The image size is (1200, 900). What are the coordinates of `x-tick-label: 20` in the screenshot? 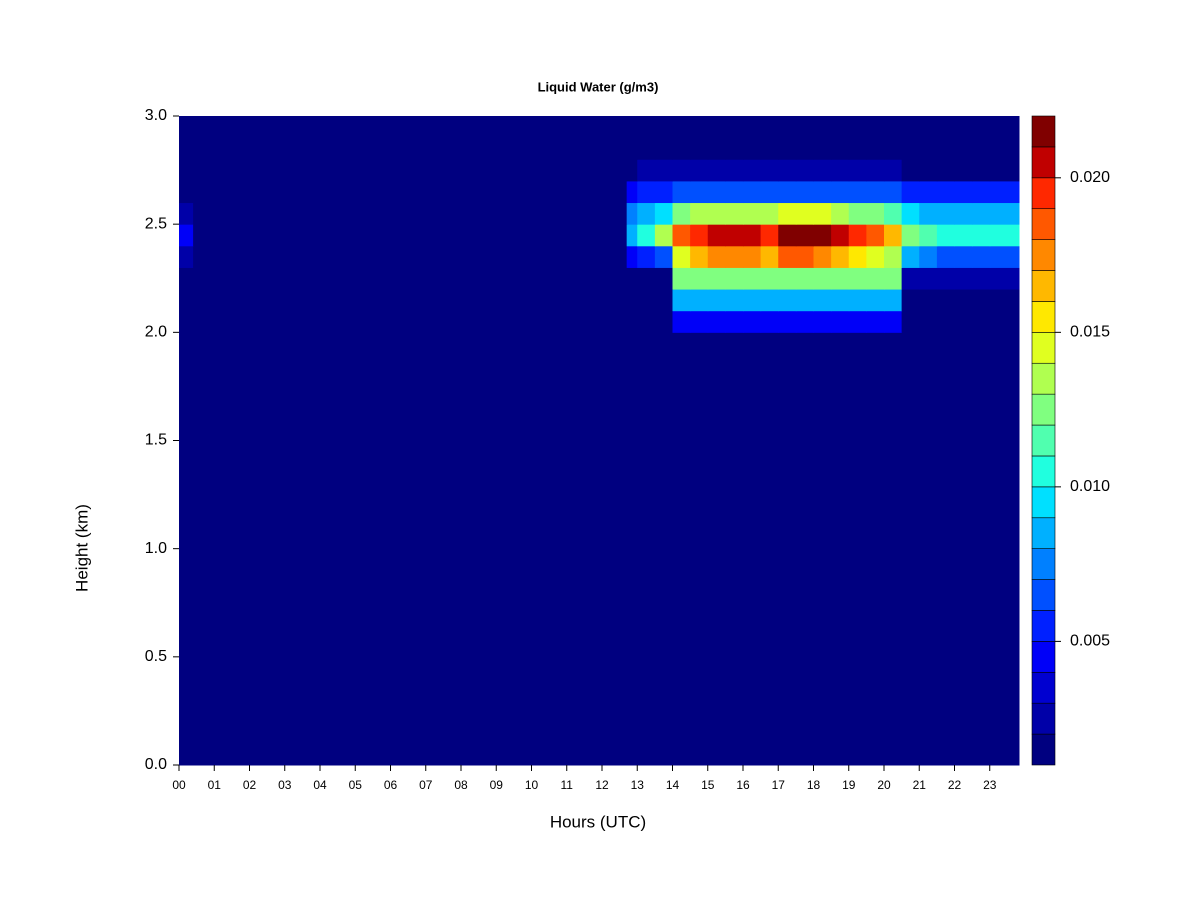 It's located at (884, 785).